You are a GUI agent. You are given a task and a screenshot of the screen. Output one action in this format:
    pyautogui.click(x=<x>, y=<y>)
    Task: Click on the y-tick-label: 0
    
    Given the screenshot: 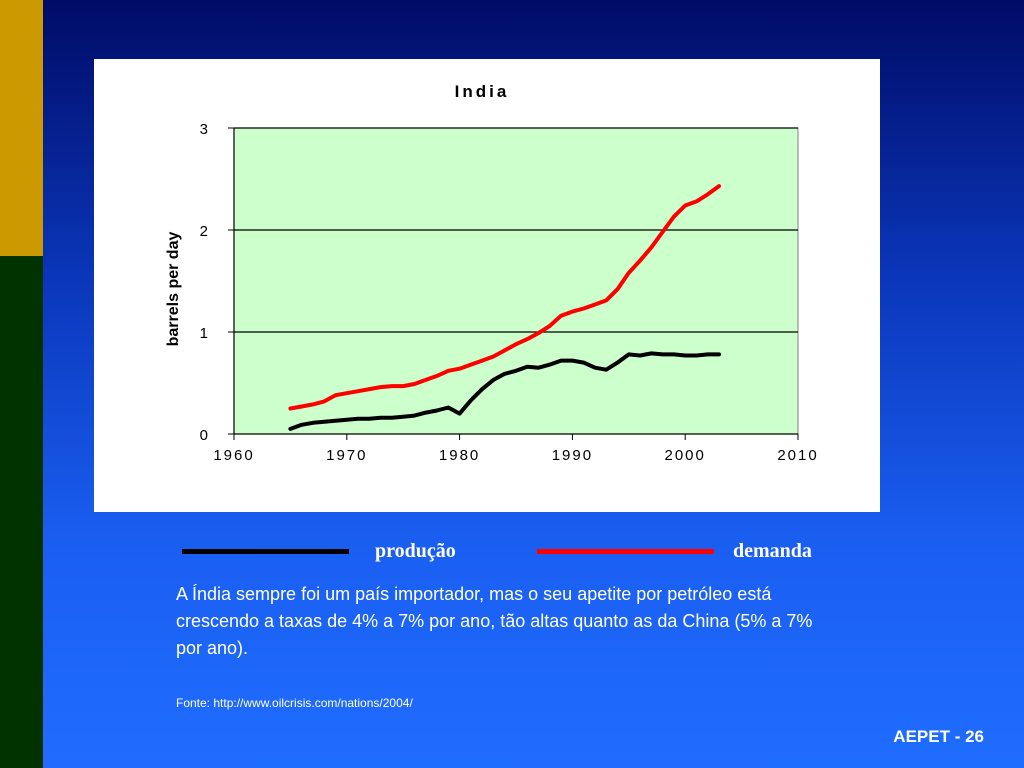 What is the action you would take?
    pyautogui.click(x=204, y=435)
    